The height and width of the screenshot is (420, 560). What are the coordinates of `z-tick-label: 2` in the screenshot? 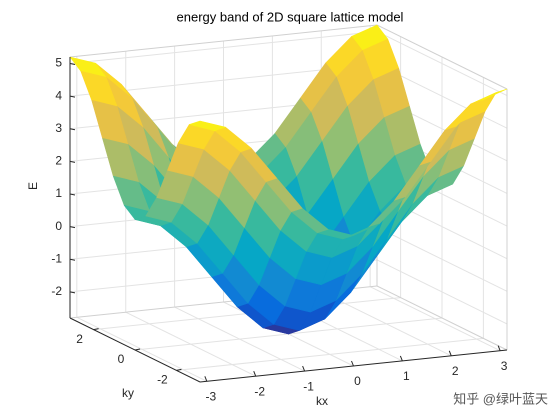 It's located at (58, 161).